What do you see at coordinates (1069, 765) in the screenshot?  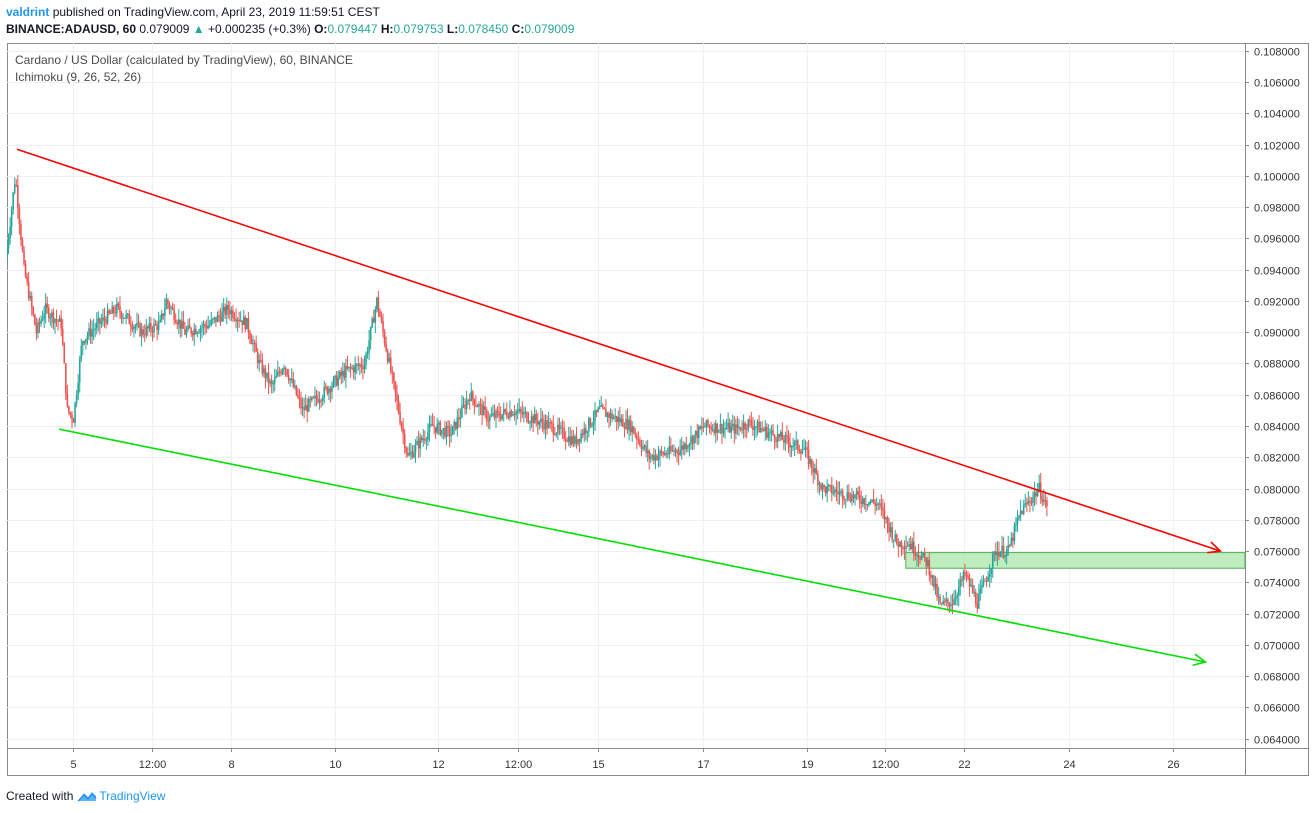 I see `time-tick-label: 24` at bounding box center [1069, 765].